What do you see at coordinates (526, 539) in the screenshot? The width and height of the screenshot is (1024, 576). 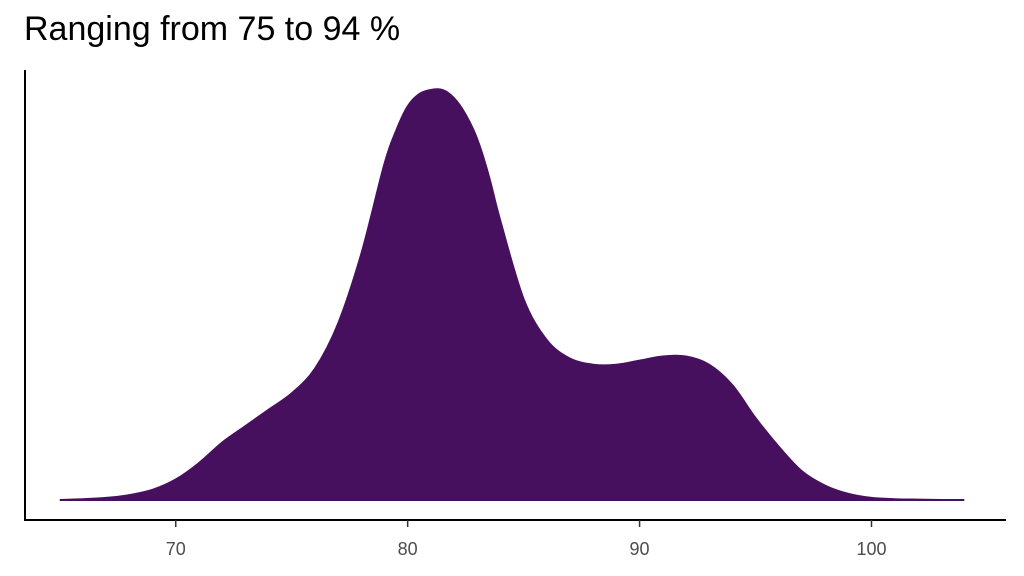 I see `x-axis-ticks: 70 80 90 100` at bounding box center [526, 539].